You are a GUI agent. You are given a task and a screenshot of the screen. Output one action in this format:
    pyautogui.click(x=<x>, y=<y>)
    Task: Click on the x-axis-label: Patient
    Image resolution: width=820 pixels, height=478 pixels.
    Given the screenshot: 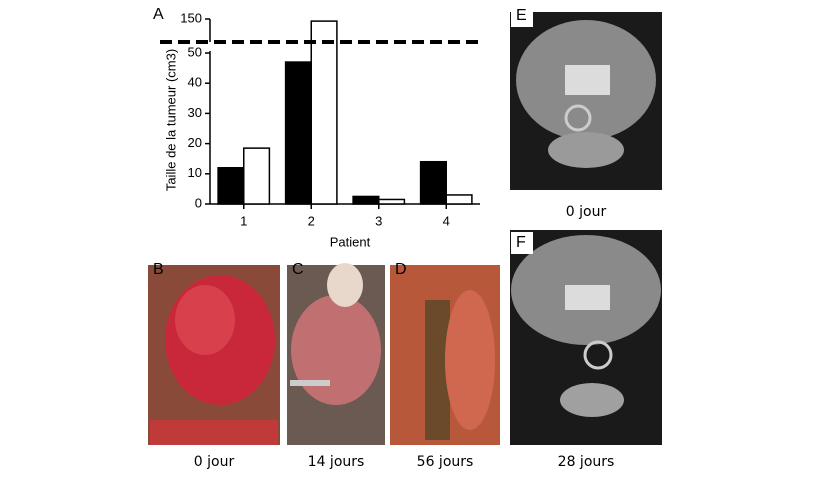 What is the action you would take?
    pyautogui.click(x=350, y=241)
    